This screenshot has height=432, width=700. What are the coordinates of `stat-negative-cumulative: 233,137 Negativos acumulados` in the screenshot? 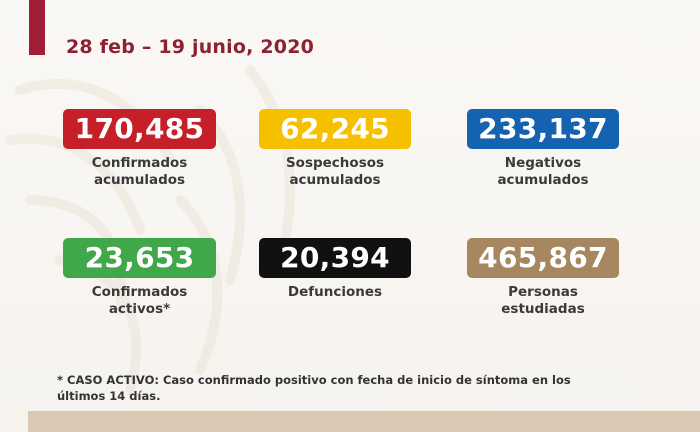 It's located at (543, 149).